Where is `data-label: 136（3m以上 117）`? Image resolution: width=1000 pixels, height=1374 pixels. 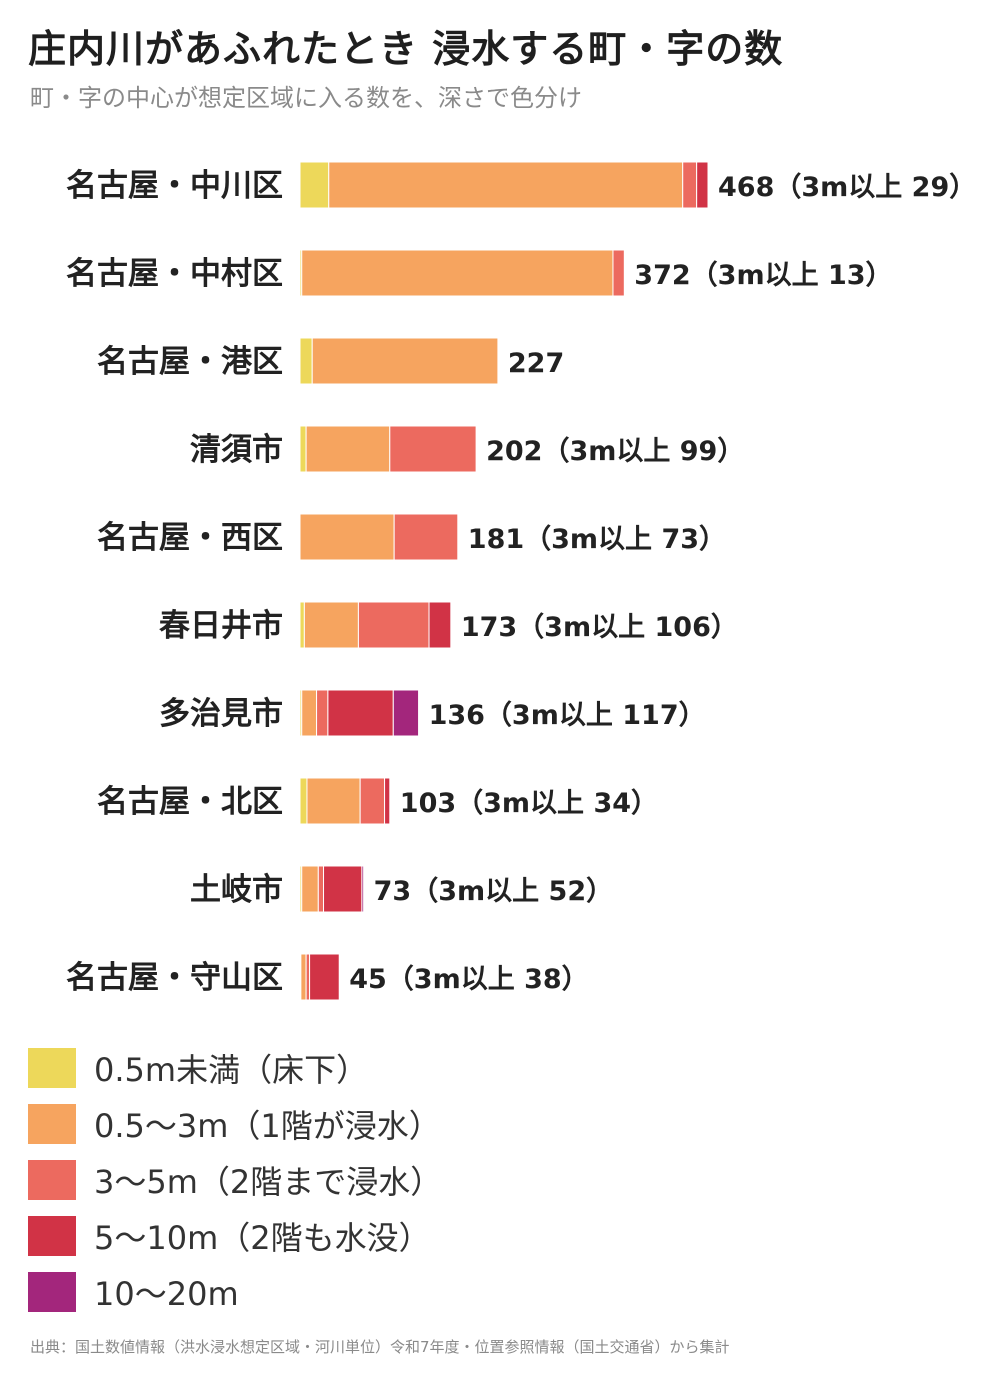
data-label: 136（3m以上 117） is located at coordinates (567, 715).